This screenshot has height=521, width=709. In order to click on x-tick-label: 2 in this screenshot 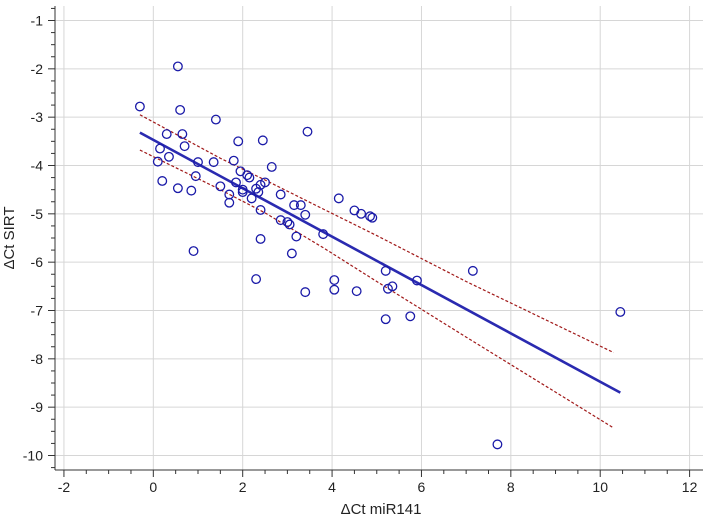, I will do `click(243, 487)`.